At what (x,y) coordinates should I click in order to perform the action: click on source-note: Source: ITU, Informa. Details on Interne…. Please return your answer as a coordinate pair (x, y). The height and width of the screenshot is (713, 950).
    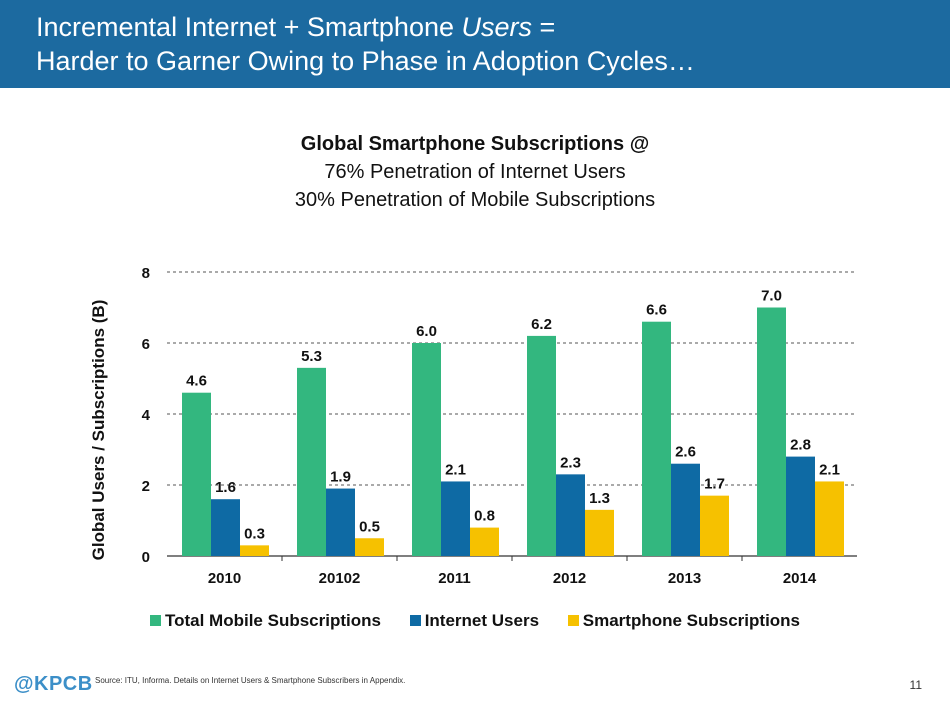
    Looking at the image, I should click on (250, 680).